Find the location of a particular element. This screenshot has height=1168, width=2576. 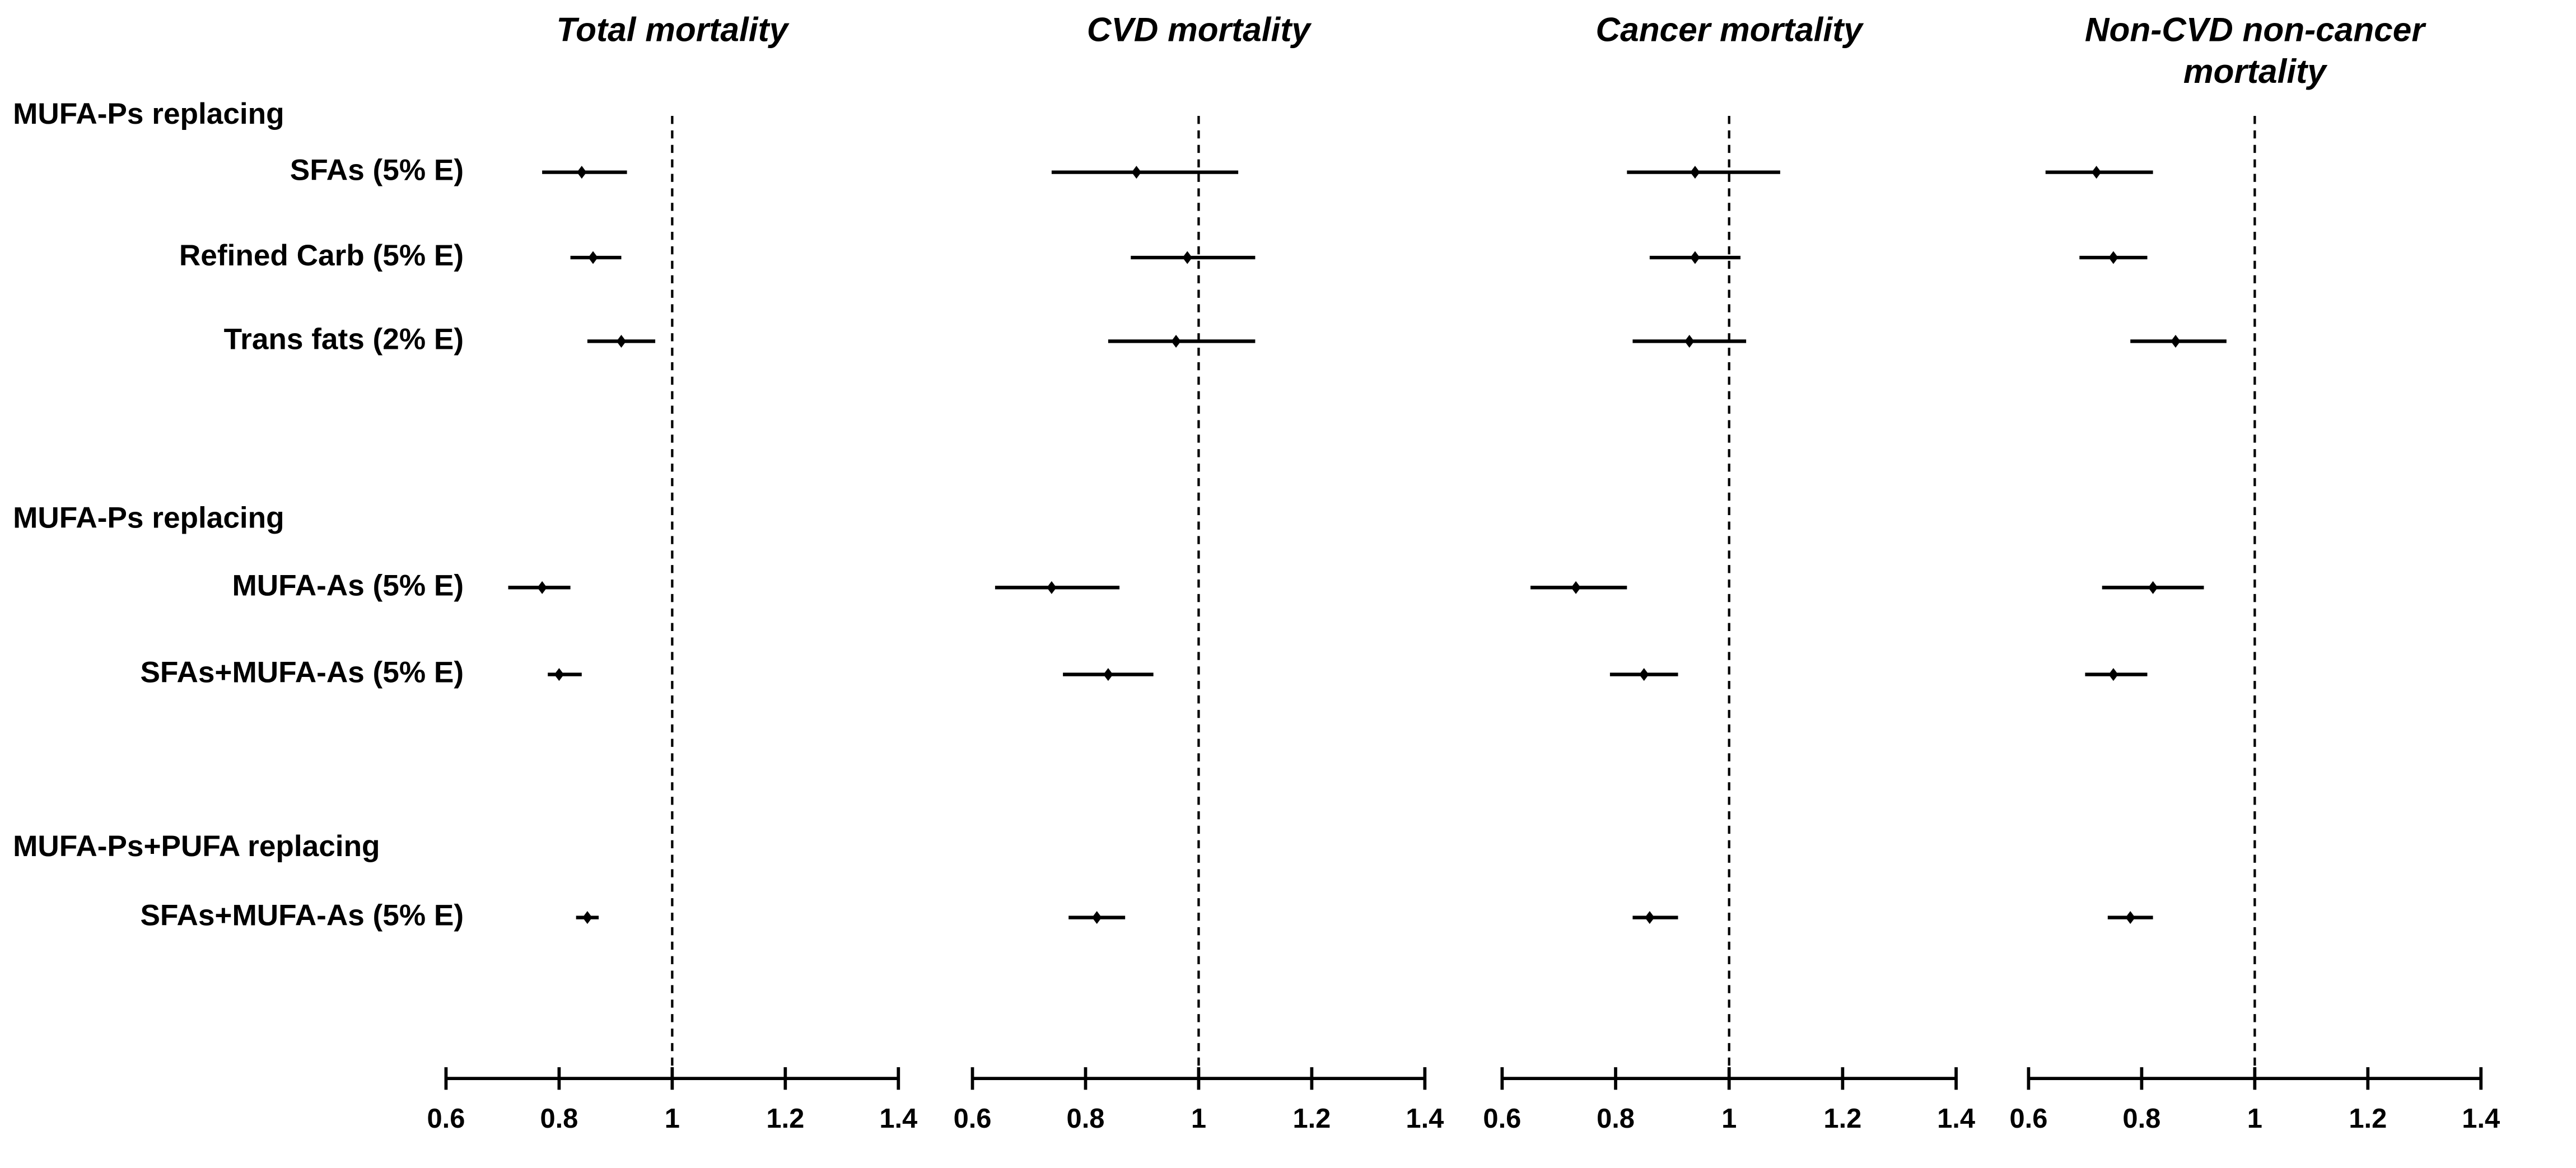

panel-title: Cancer mortality is located at coordinates (1731, 29).